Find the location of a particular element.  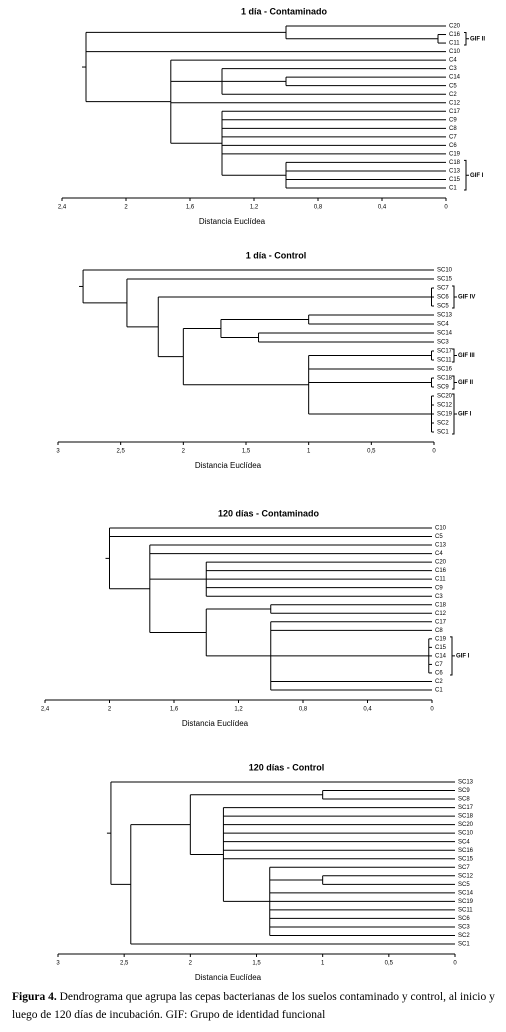

leaf-label: SC16 is located at coordinates (466, 851).